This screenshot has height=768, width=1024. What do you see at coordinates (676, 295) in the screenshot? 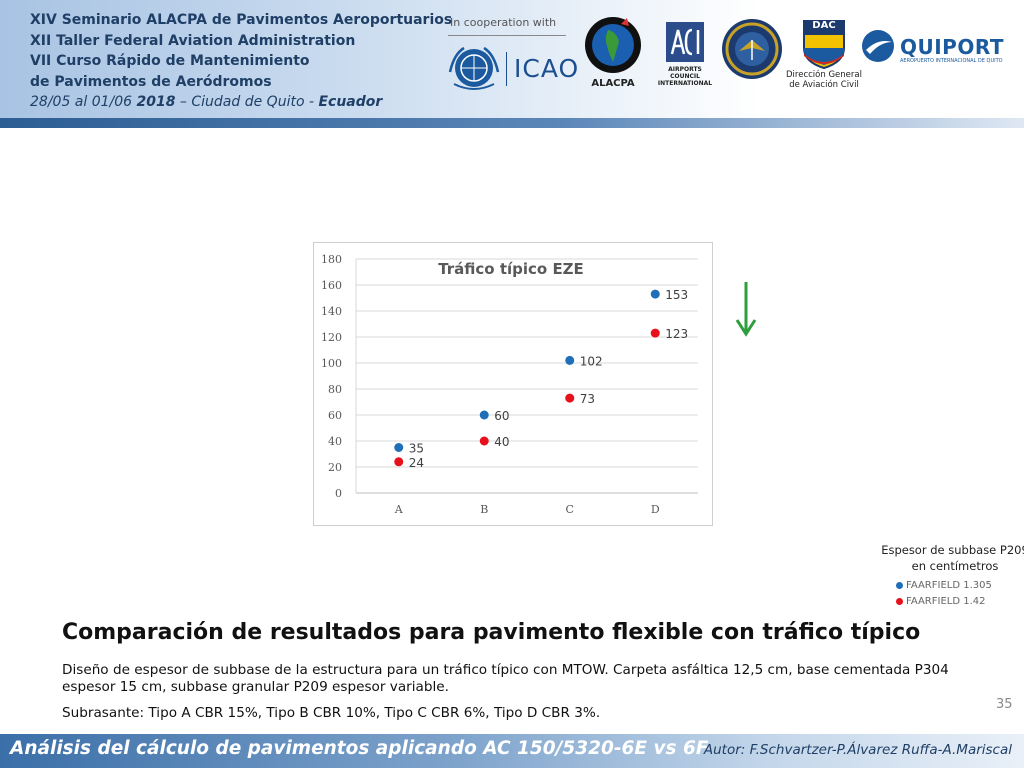
I see `data-label: 153` at bounding box center [676, 295].